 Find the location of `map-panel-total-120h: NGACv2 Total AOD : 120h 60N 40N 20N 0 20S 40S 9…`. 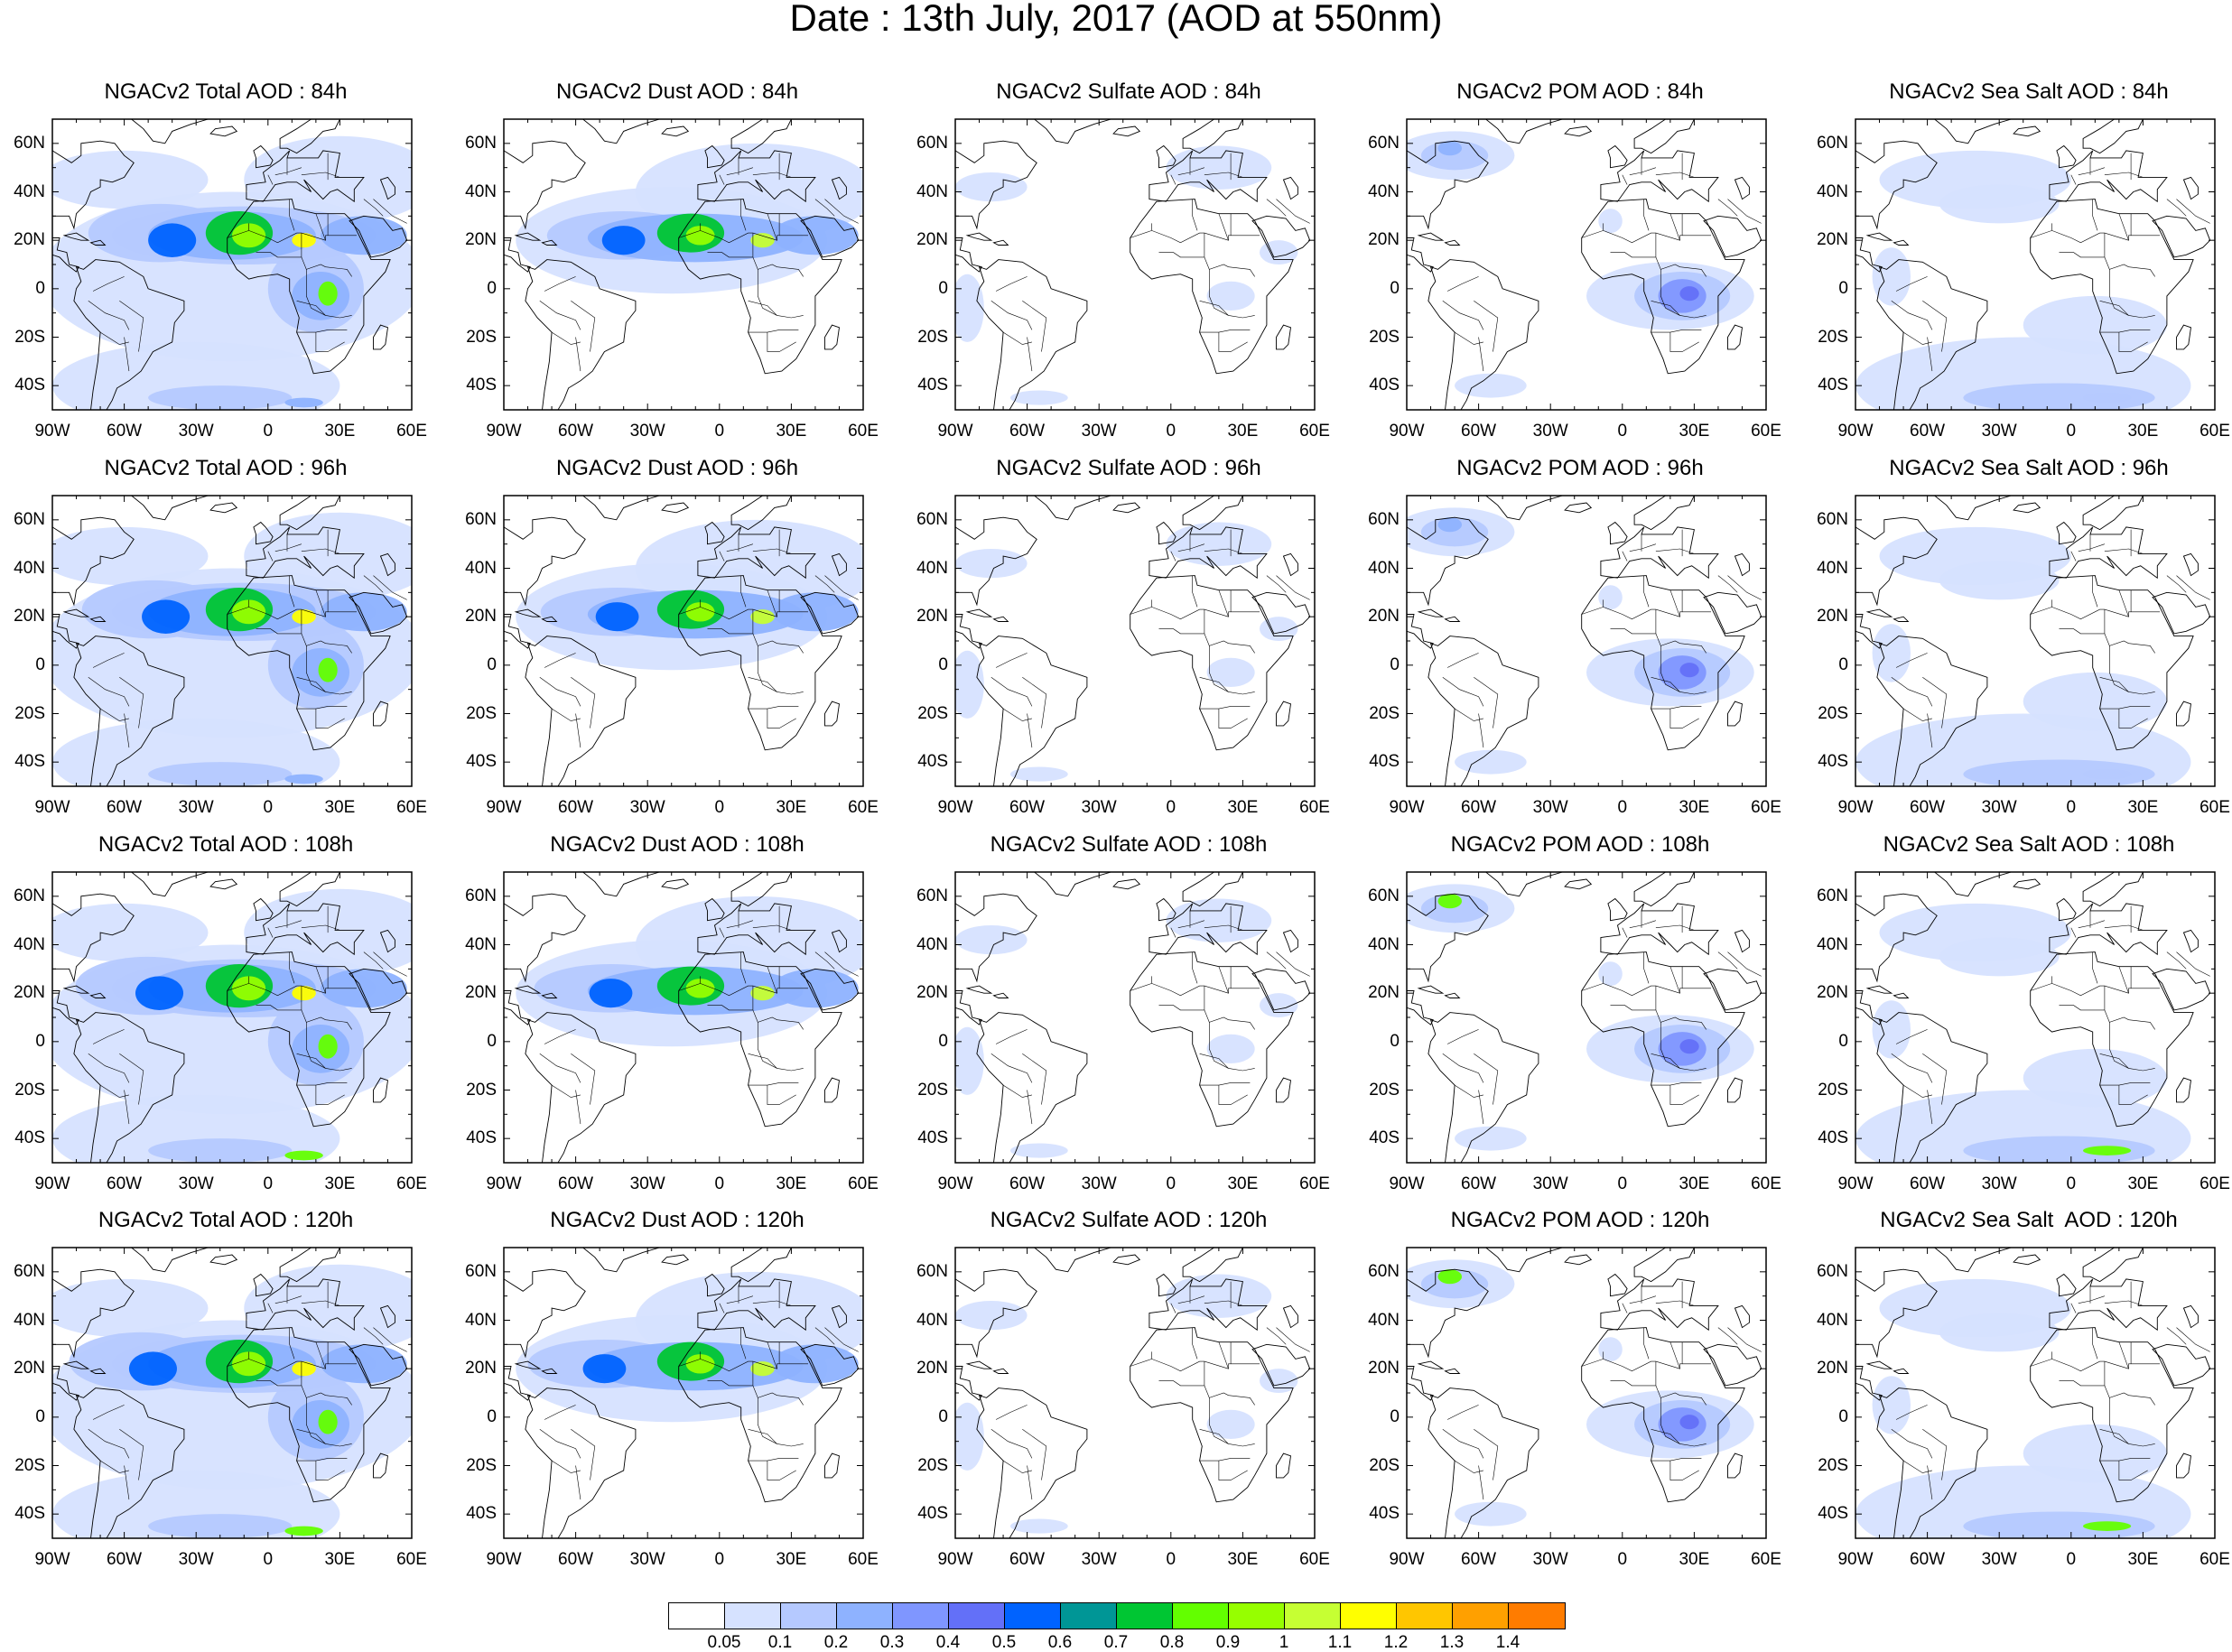

map-panel-total-120h: NGACv2 Total AOD : 120h 60N 40N 20N 0 20S 40S 9… is located at coordinates (225, 1397).